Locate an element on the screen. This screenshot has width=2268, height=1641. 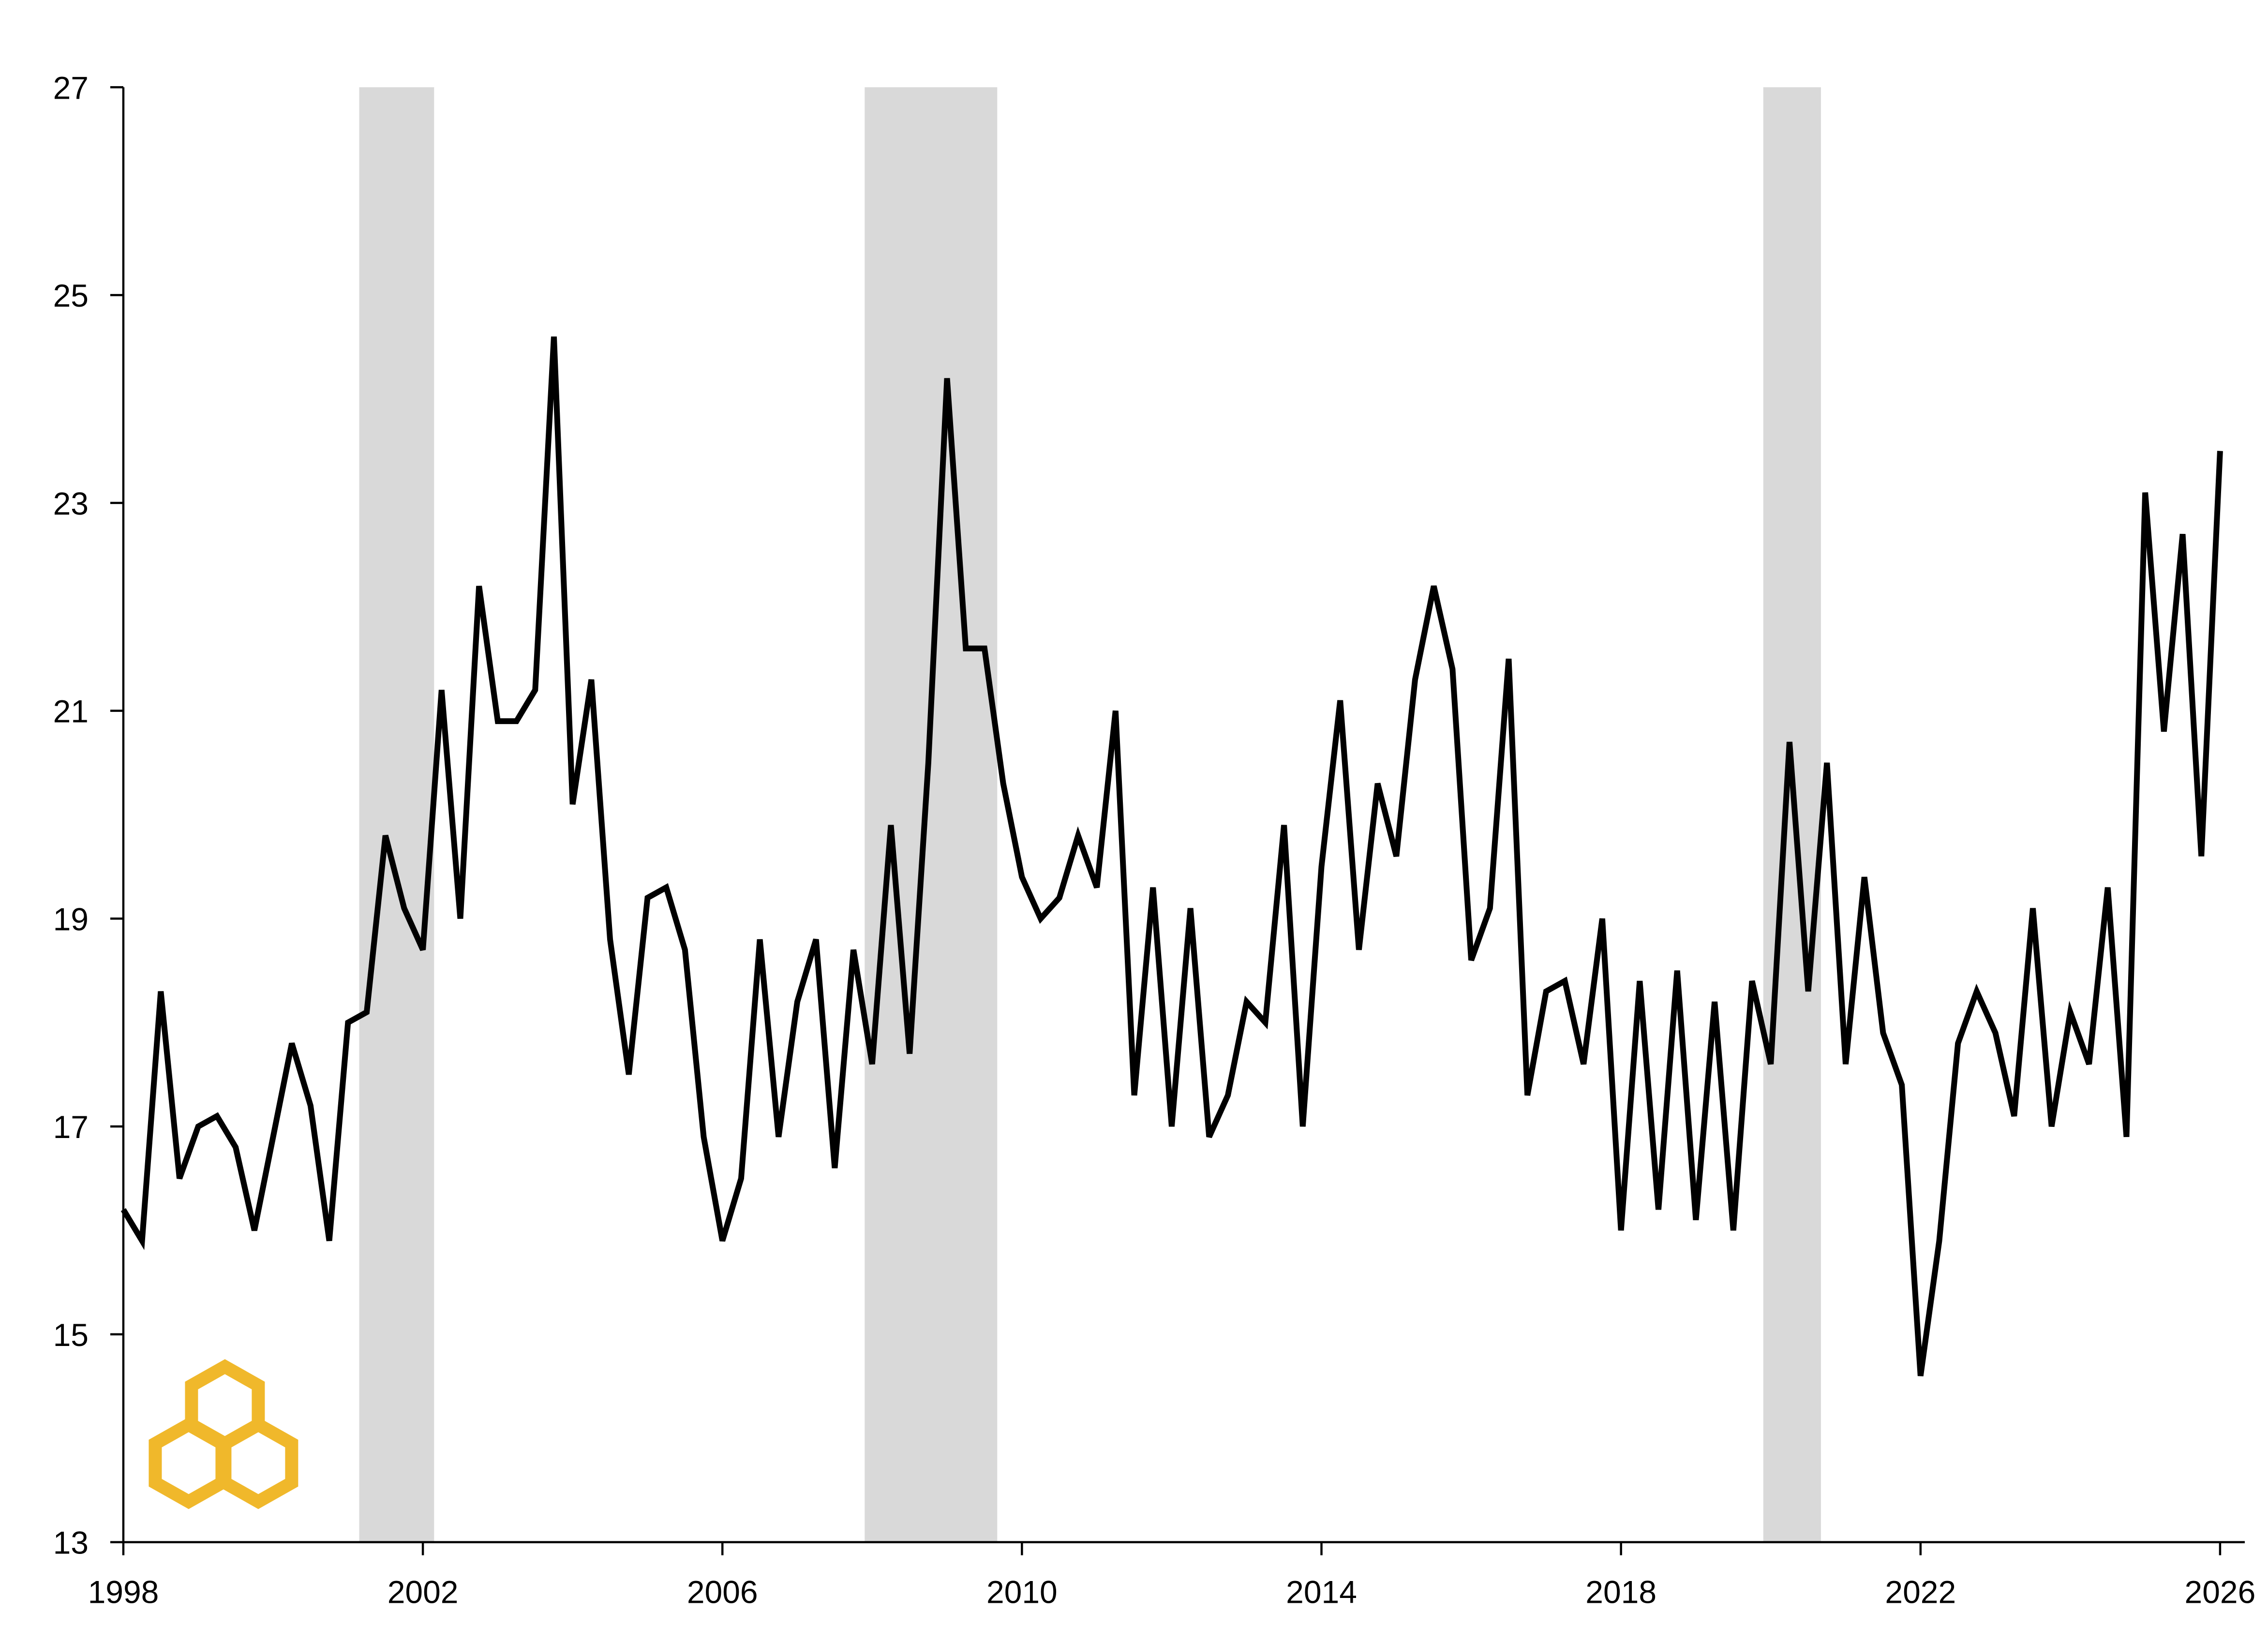
x-tick-label: 2010 is located at coordinates (1022, 1592).